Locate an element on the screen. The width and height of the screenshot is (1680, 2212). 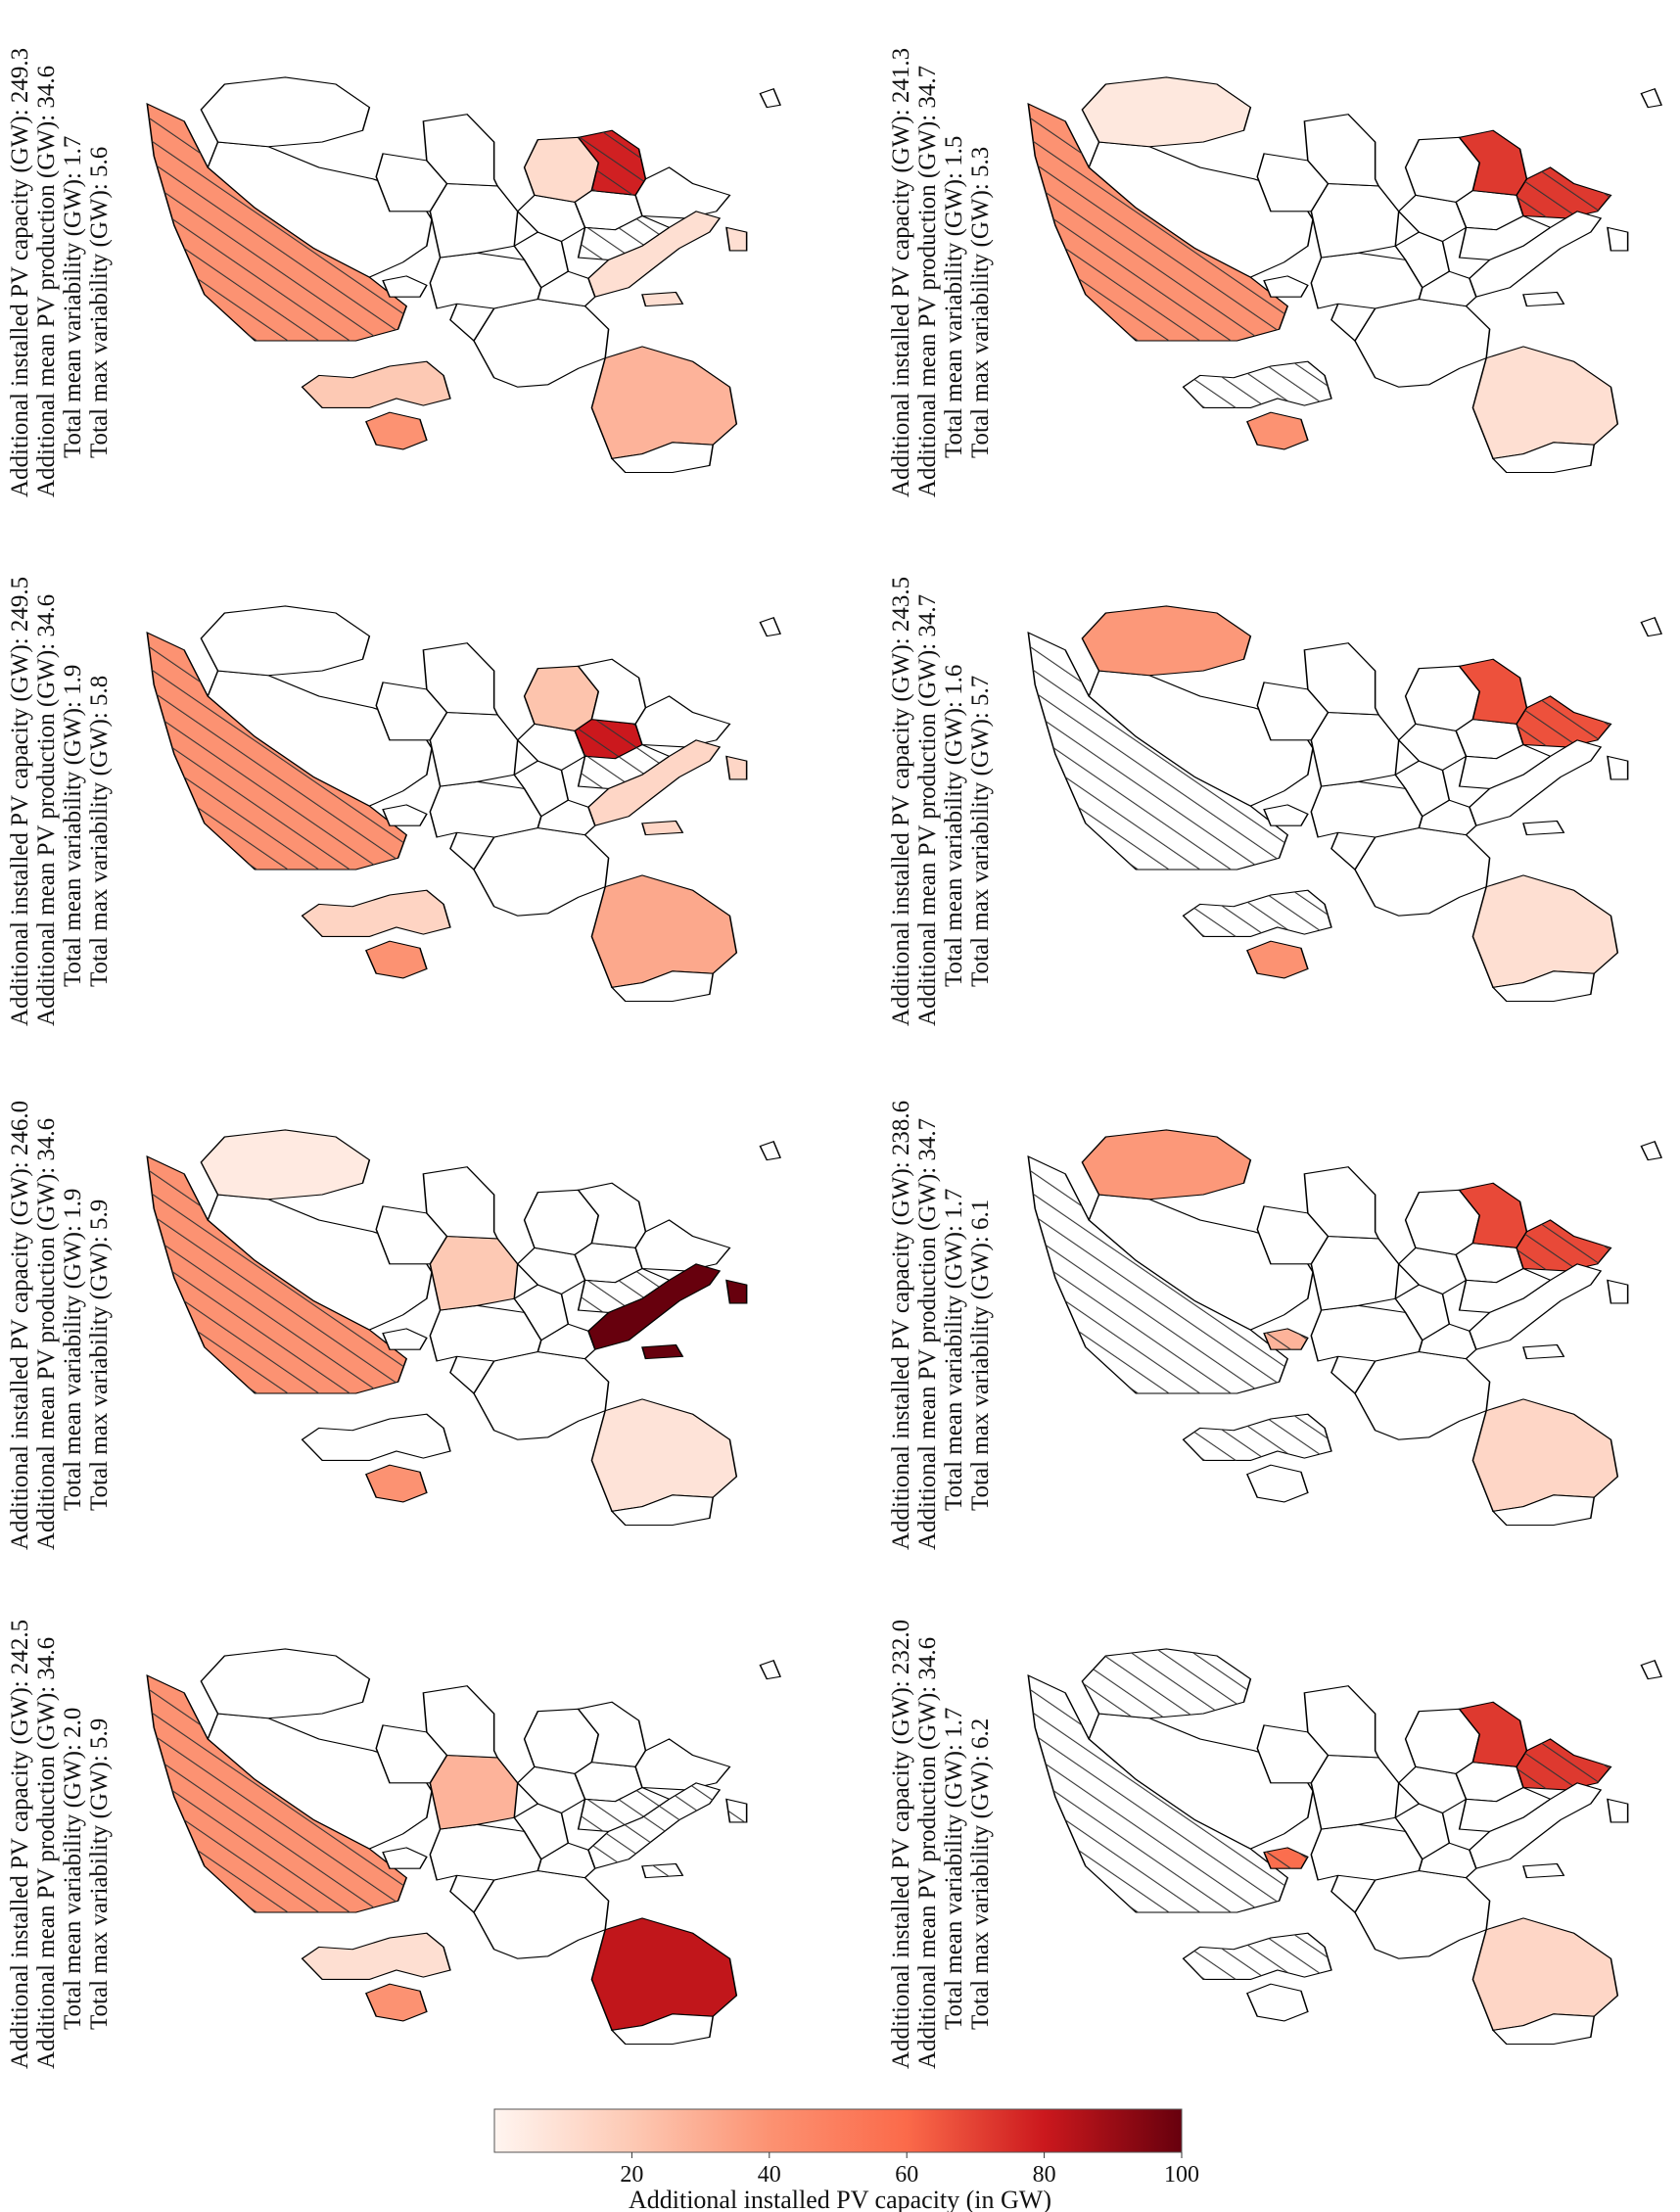
stat-line-4: Total max variability (GW): 5.7 is located at coordinates (980, 831).